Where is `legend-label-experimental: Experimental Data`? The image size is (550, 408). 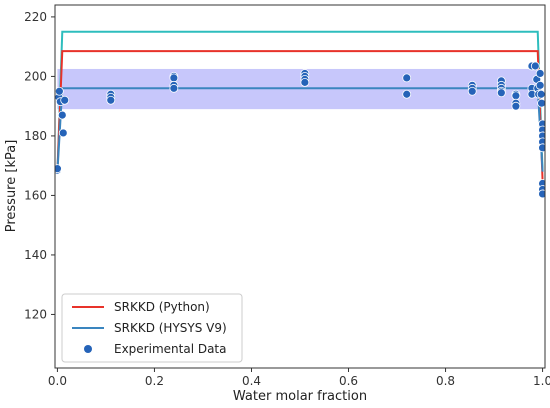 legend-label-experimental: Experimental Data is located at coordinates (170, 349).